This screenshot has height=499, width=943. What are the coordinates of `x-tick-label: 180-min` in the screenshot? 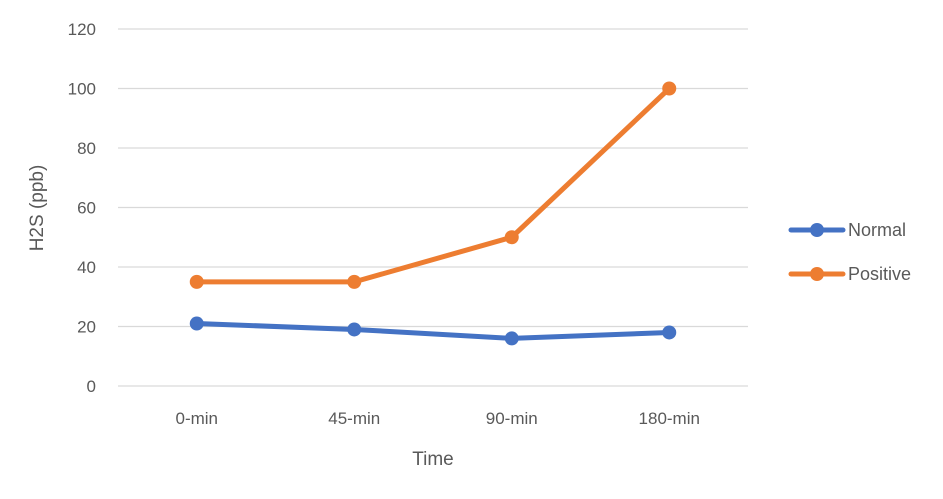 It's located at (669, 418).